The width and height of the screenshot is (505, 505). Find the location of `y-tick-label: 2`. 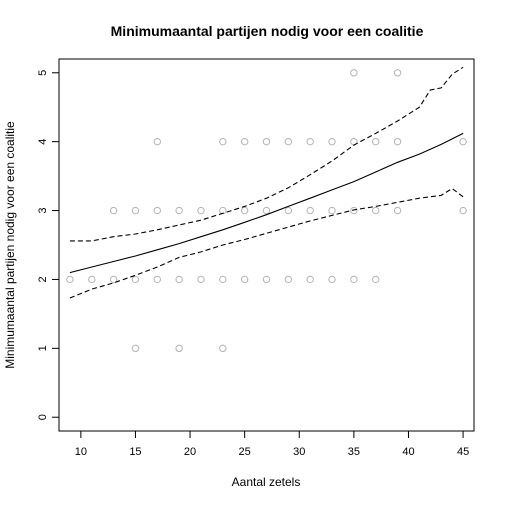

y-tick-label: 2 is located at coordinates (43, 279).